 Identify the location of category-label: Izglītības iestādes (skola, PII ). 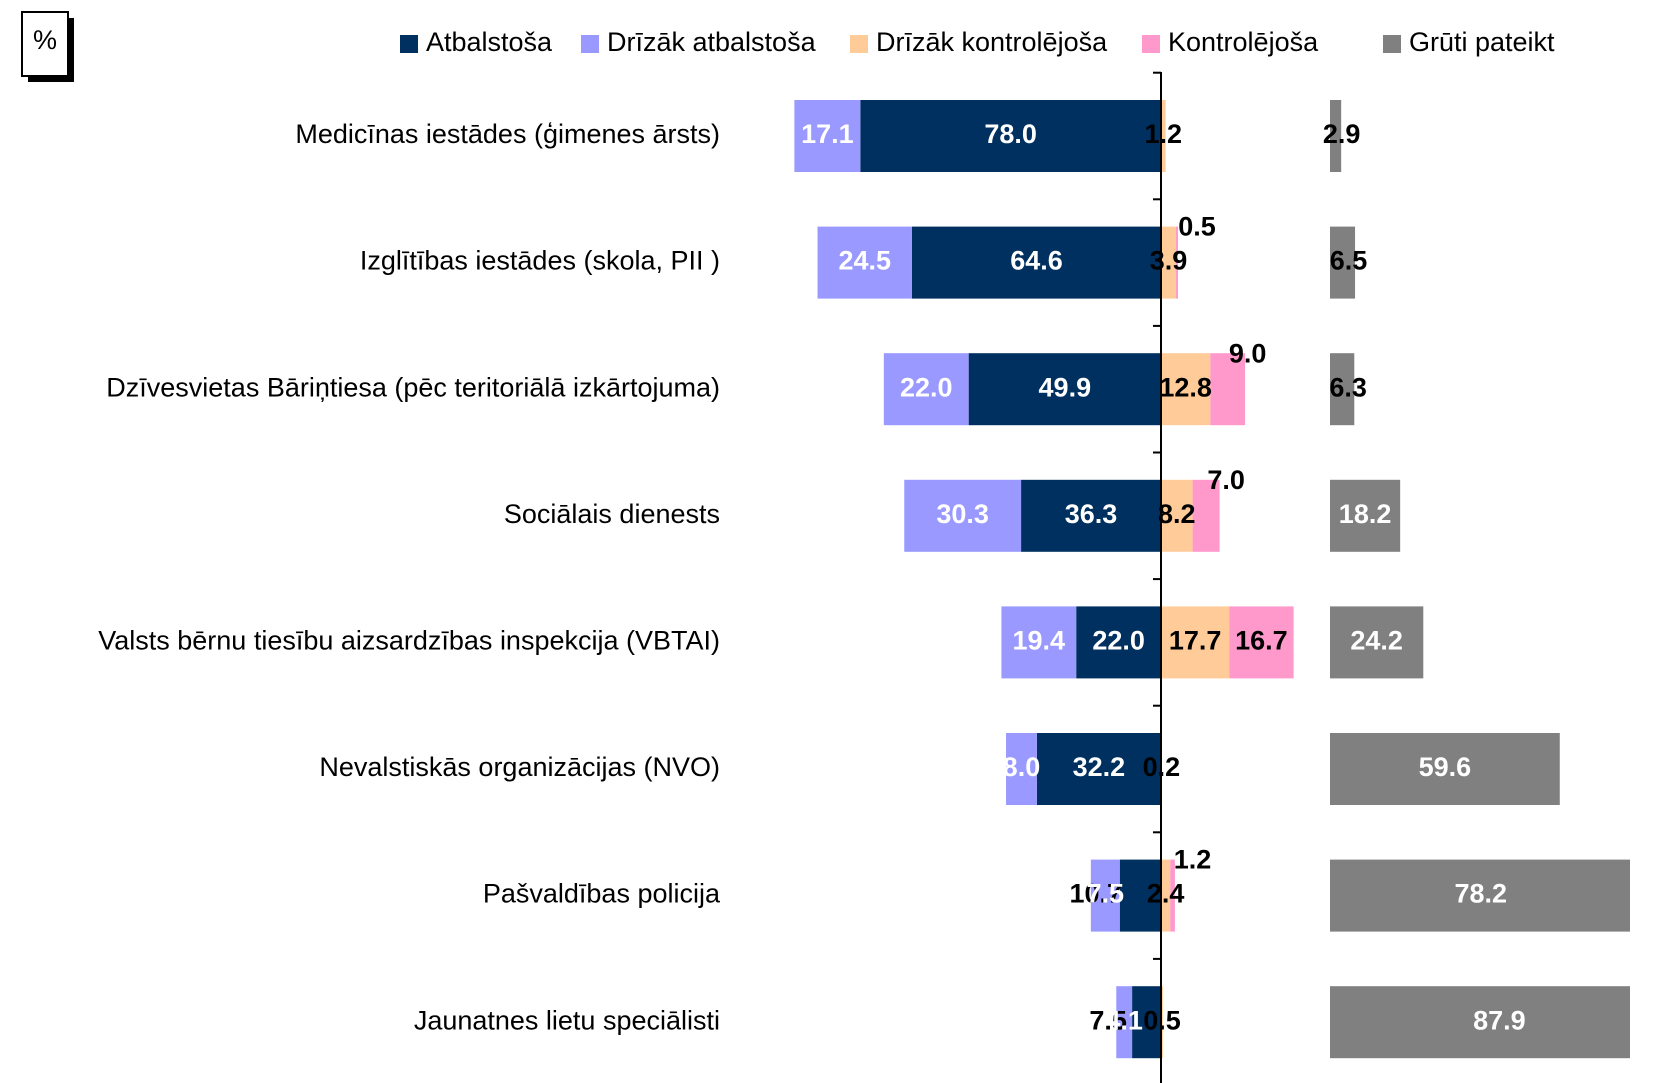
(540, 261).